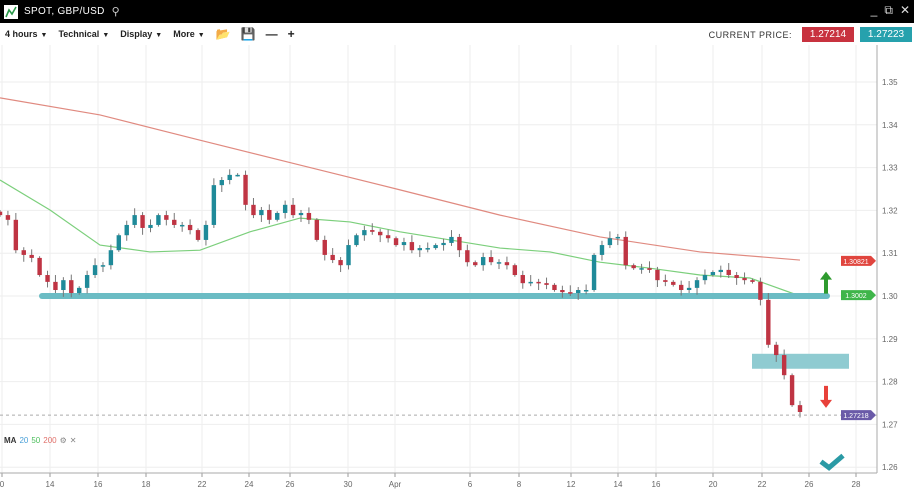 Image resolution: width=914 pixels, height=494 pixels. I want to click on legend-ma-label: MA, so click(10, 440).